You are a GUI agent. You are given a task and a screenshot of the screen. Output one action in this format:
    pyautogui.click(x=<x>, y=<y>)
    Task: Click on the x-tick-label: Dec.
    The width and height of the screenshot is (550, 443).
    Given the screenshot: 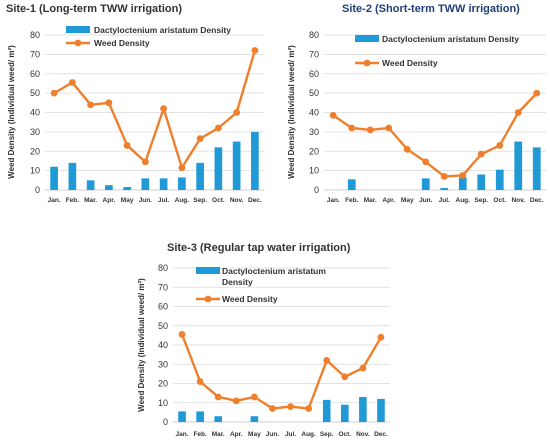 What is the action you would take?
    pyautogui.click(x=537, y=200)
    